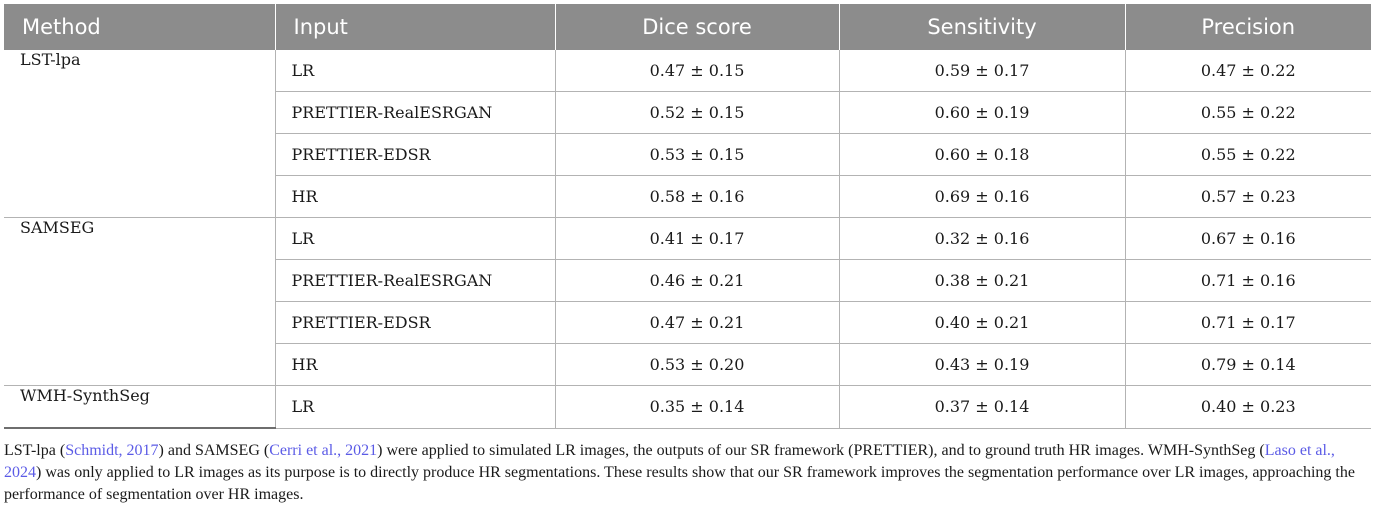  I want to click on table-row: HR 0.53 ± 0.20 0.43 ± 0.19 0.79 ± 0.14, so click(687, 364).